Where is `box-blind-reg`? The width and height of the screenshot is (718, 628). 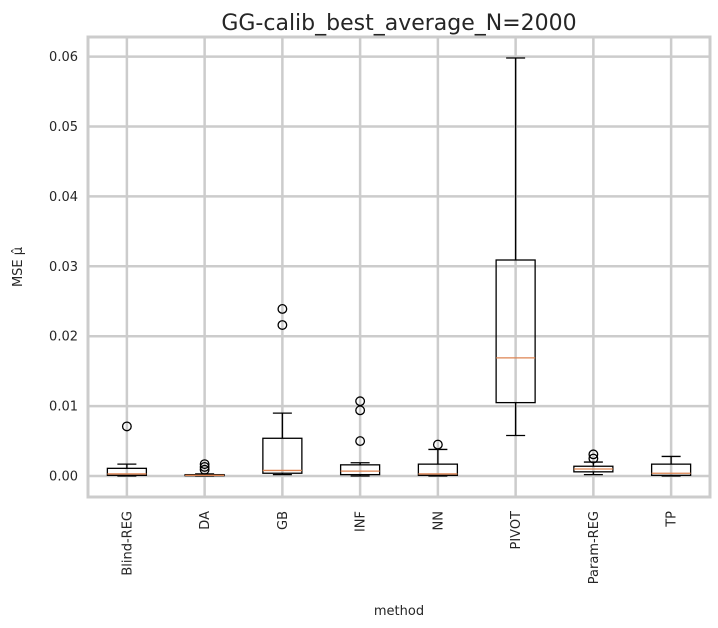 box-blind-reg is located at coordinates (127, 449).